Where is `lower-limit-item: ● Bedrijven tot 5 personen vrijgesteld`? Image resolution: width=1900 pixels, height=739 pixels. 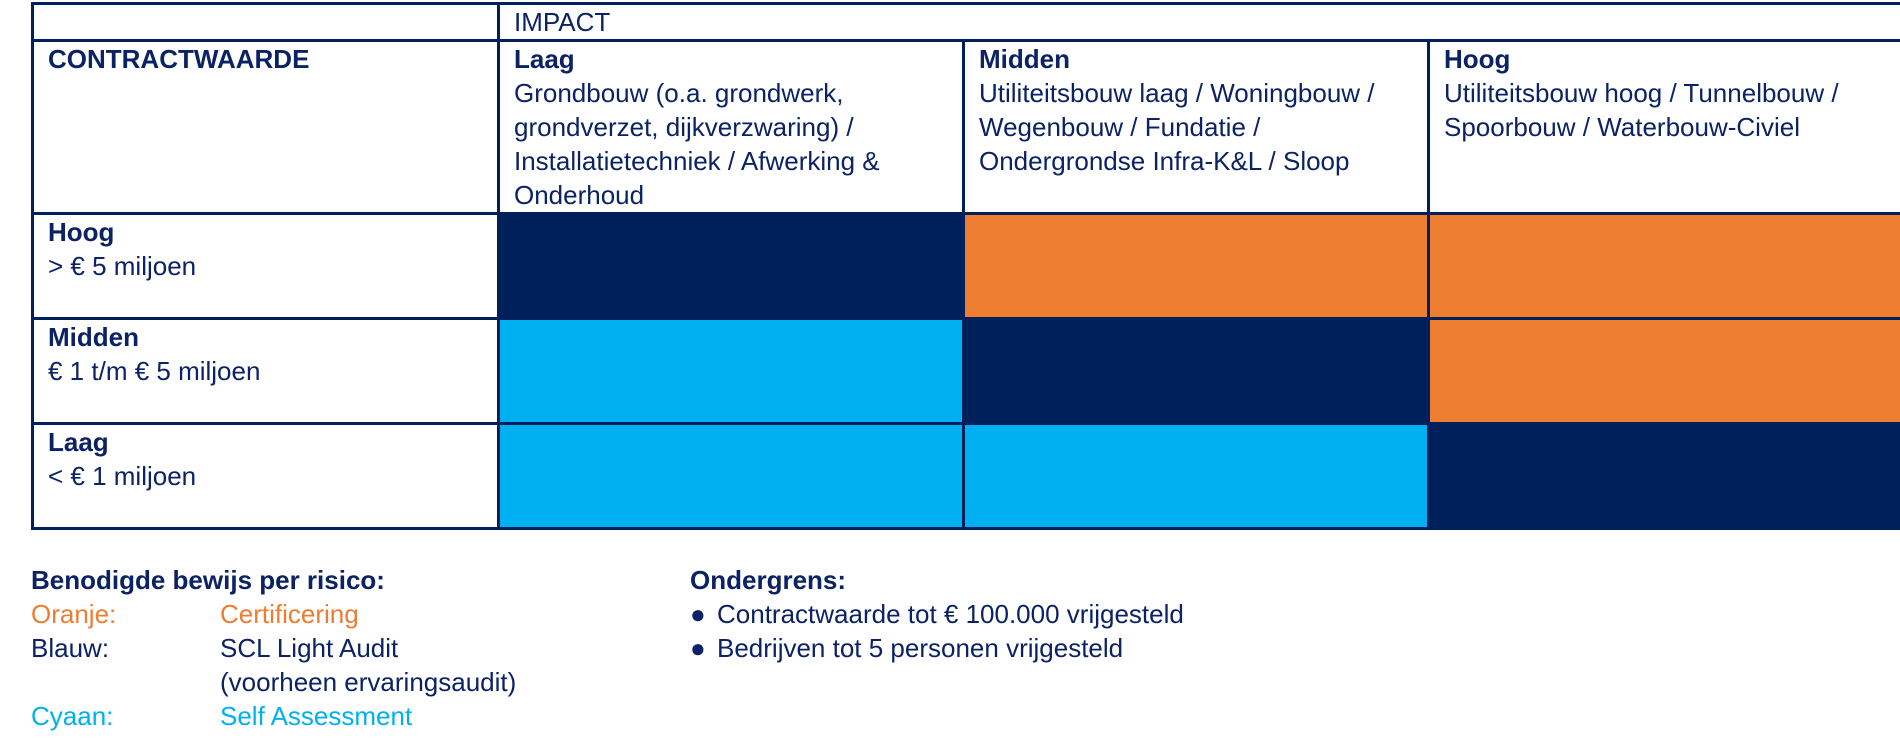 lower-limit-item: ● Bedrijven tot 5 personen vrijgesteld is located at coordinates (937, 648).